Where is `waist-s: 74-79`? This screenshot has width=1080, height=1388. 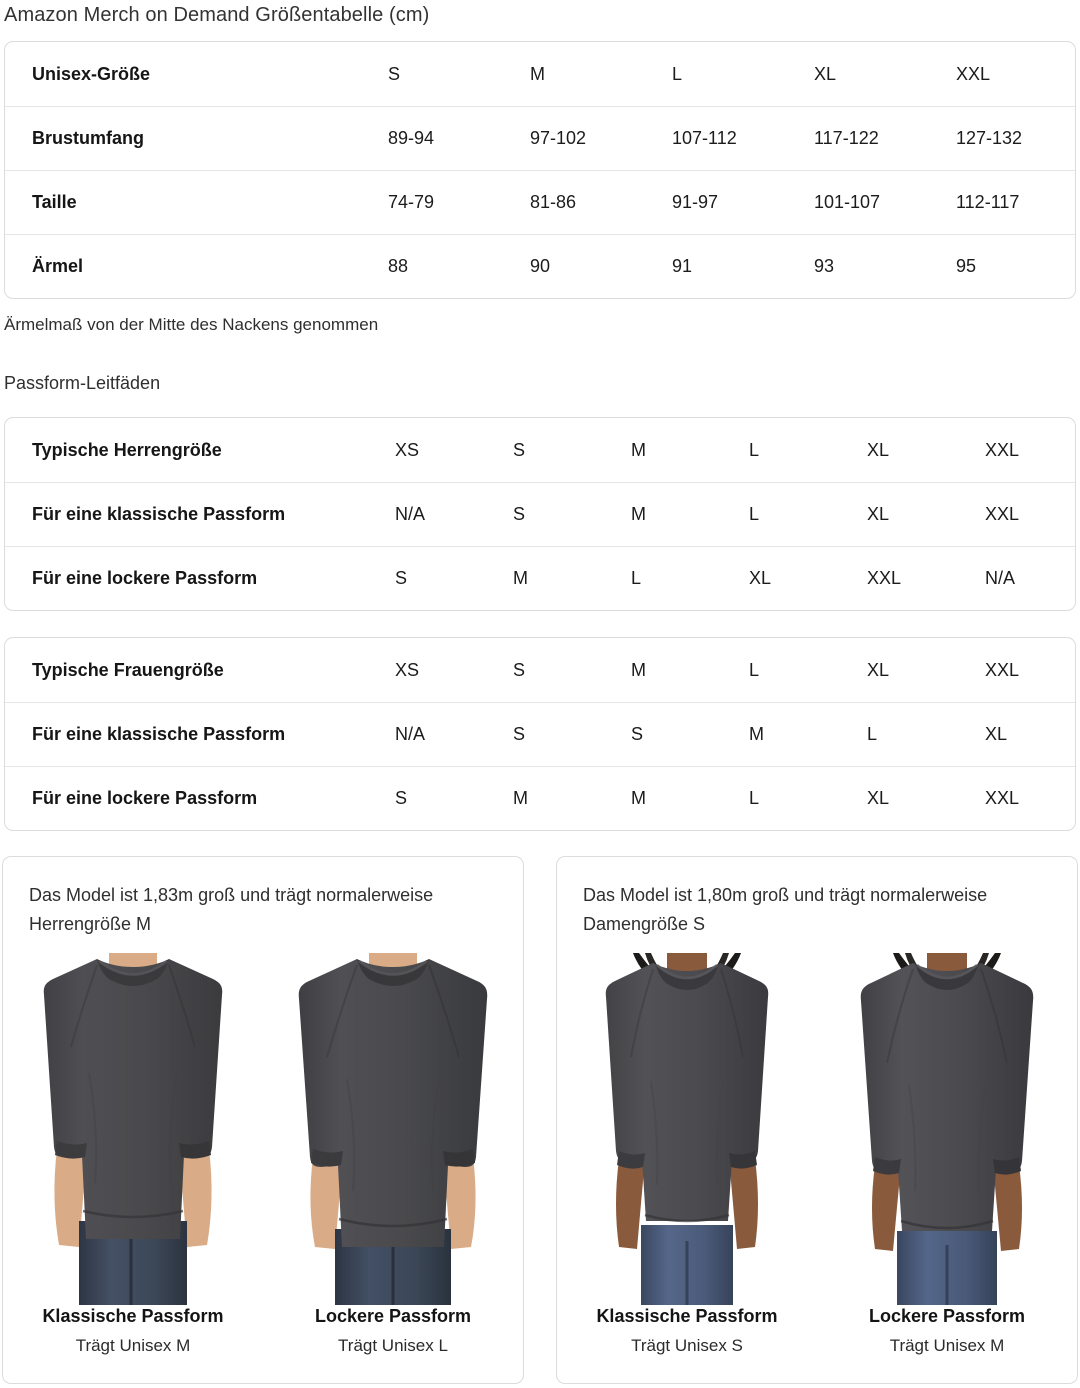
waist-s: 74-79 is located at coordinates (411, 202).